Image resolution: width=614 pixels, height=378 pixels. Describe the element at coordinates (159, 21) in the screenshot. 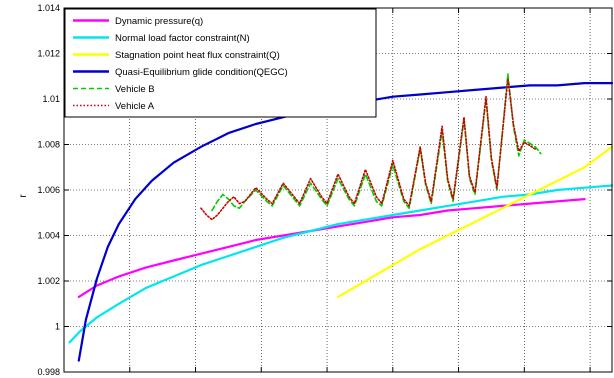

I see `legend-label-0: Dynamic pressure(q)` at that location.